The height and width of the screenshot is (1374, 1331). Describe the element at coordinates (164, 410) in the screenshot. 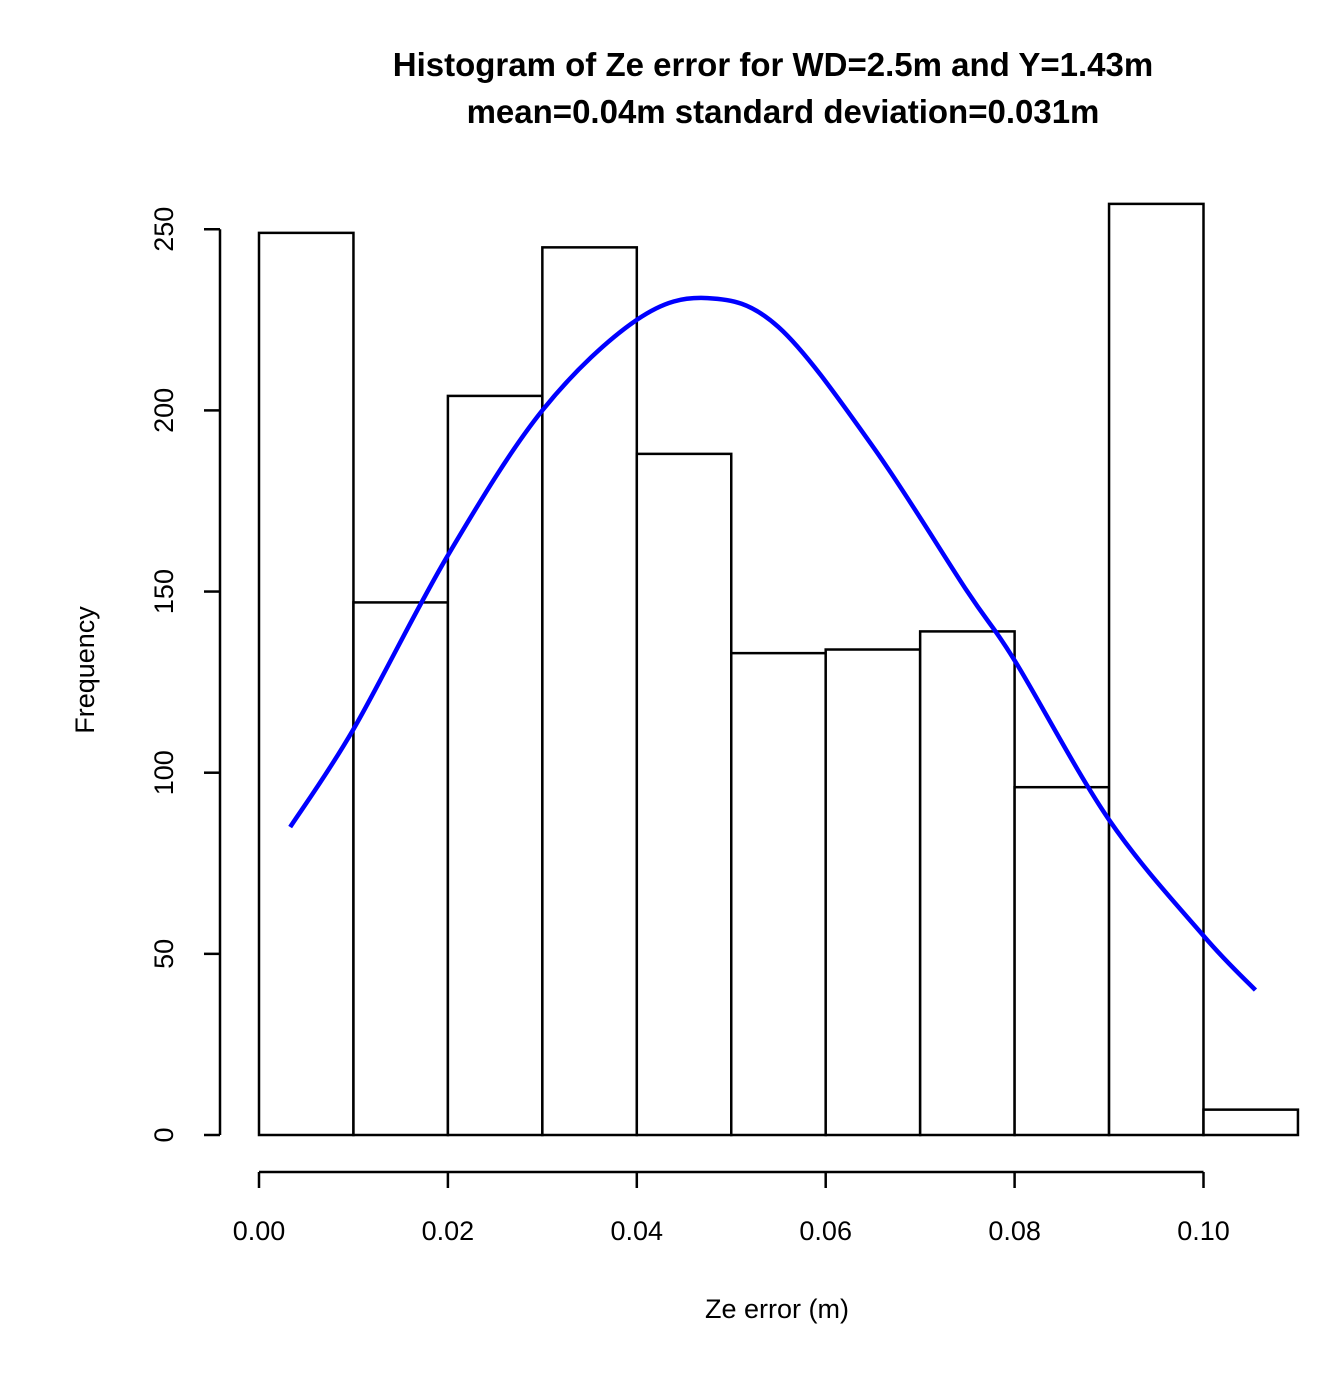

I see `y-tick-label: 200` at that location.